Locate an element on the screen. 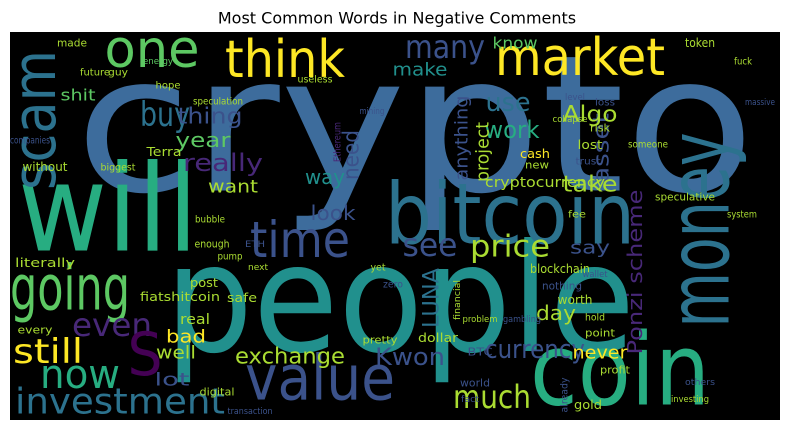 The height and width of the screenshot is (429, 794). cloud-word: financial is located at coordinates (458, 300).